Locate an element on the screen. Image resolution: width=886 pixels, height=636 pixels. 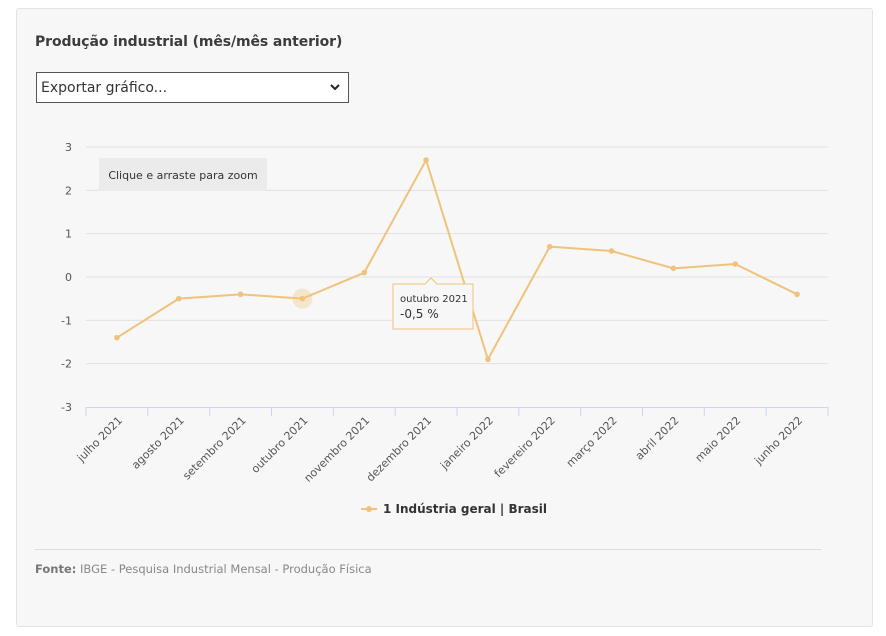
tooltip-box is located at coordinates (433, 303).